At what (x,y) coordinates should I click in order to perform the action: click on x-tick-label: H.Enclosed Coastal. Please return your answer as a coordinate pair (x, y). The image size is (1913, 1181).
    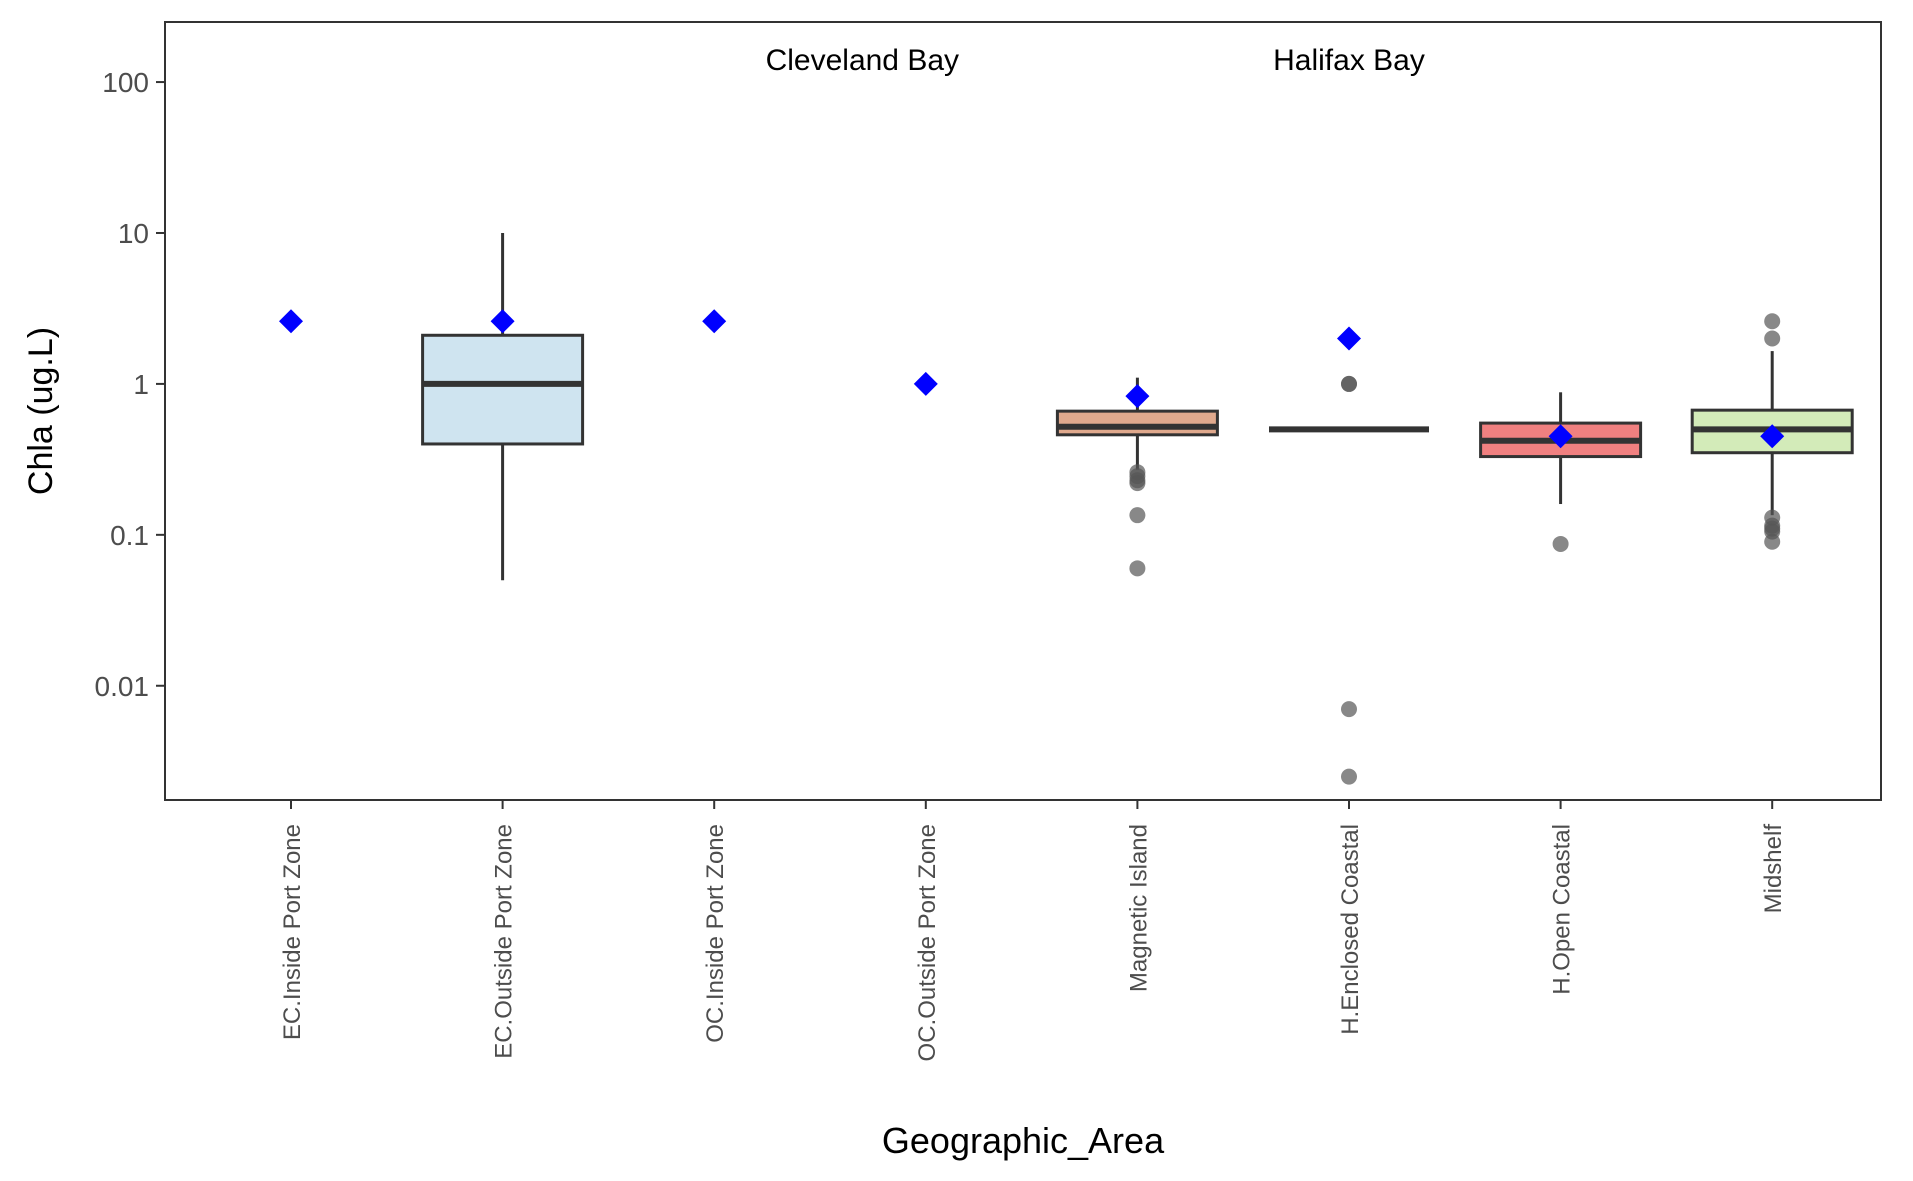
    Looking at the image, I should click on (1350, 929).